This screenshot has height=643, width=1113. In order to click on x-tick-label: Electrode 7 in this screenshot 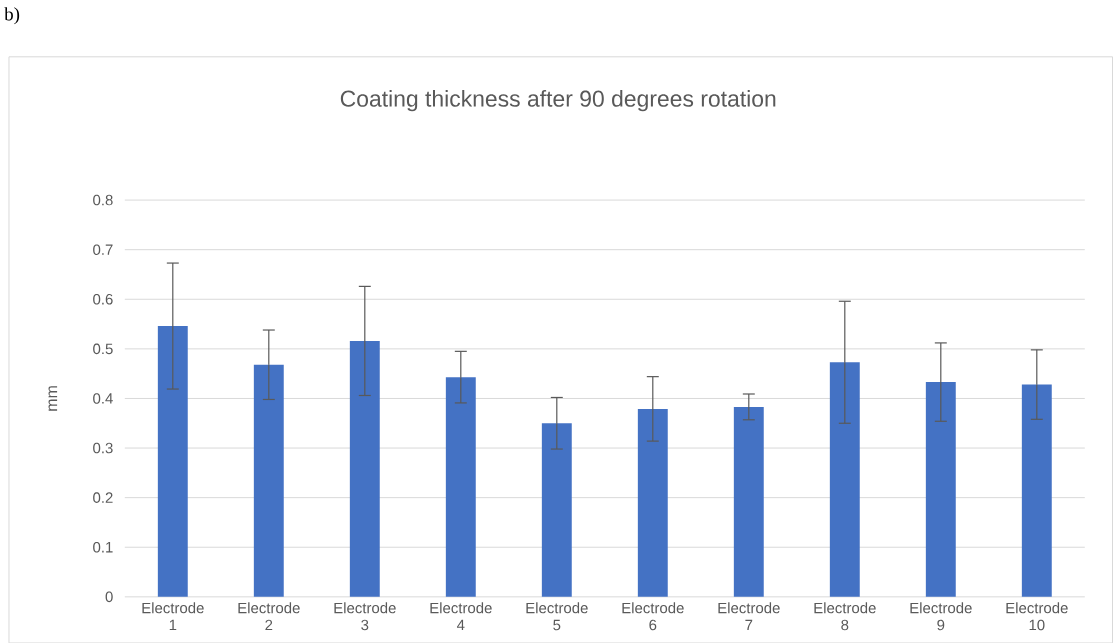, I will do `click(749, 616)`.